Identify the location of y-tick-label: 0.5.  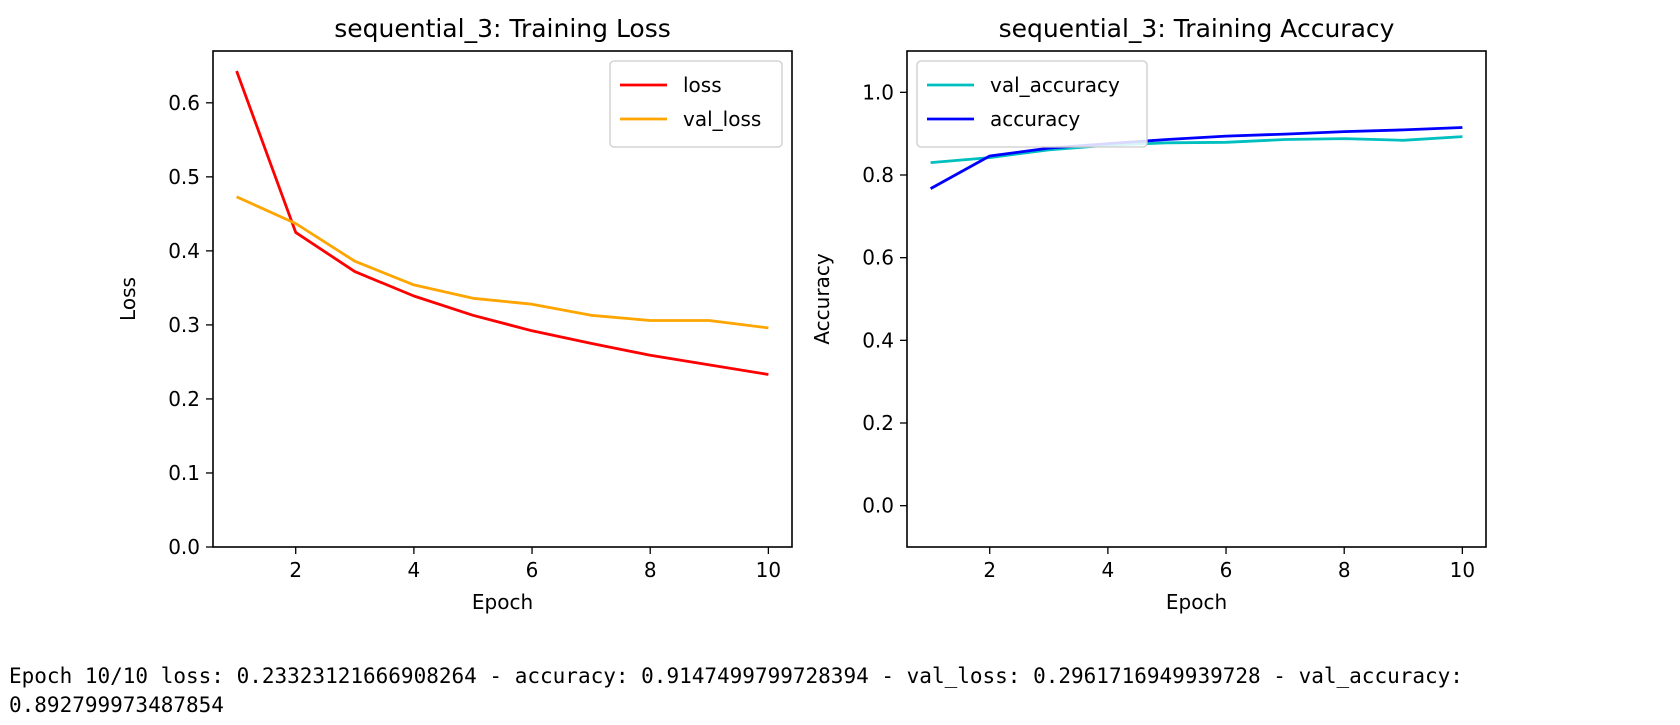
(184, 177).